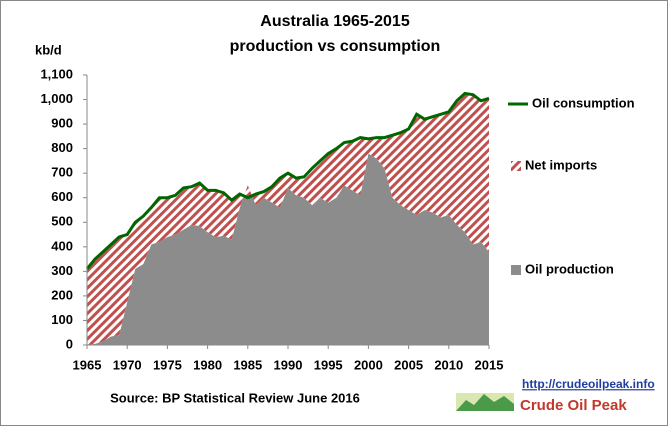 This screenshot has width=668, height=426. What do you see at coordinates (87, 364) in the screenshot?
I see `x-tick-label: 1965` at bounding box center [87, 364].